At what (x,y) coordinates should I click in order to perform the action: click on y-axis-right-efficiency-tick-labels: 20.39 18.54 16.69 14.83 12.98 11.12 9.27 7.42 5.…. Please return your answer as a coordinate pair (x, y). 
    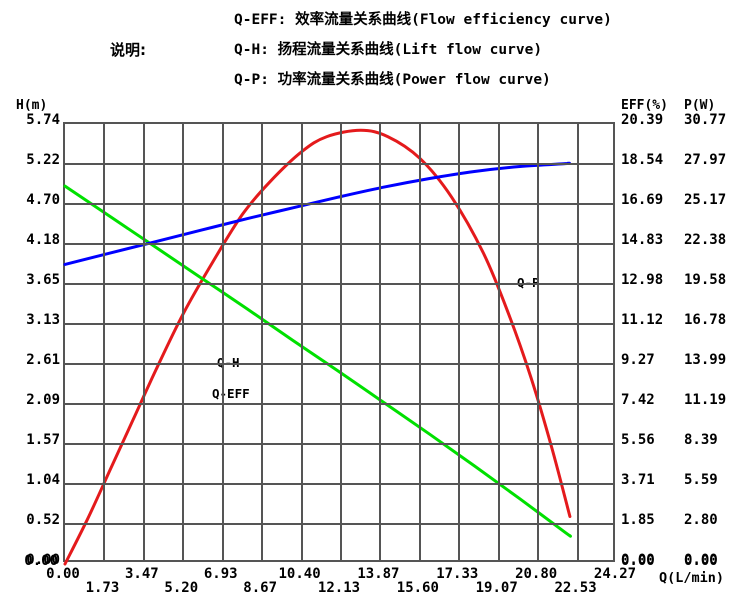
    Looking at the image, I should click on (650, 303).